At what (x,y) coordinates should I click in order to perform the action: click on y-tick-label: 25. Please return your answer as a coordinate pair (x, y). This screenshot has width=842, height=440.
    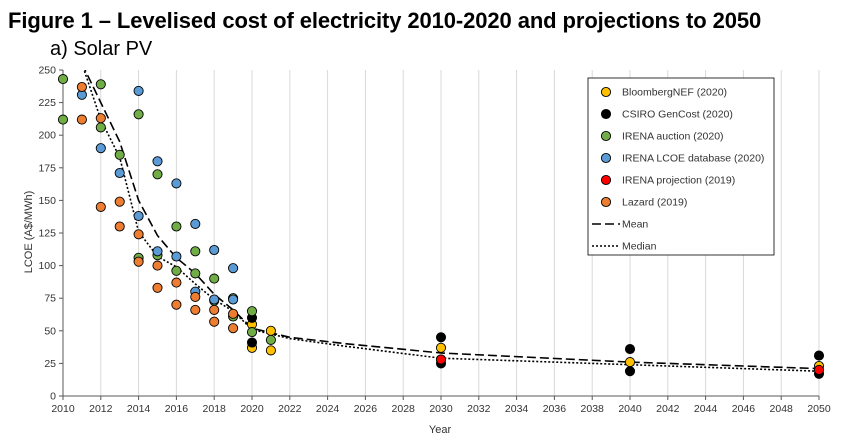
    Looking at the image, I should click on (50, 364).